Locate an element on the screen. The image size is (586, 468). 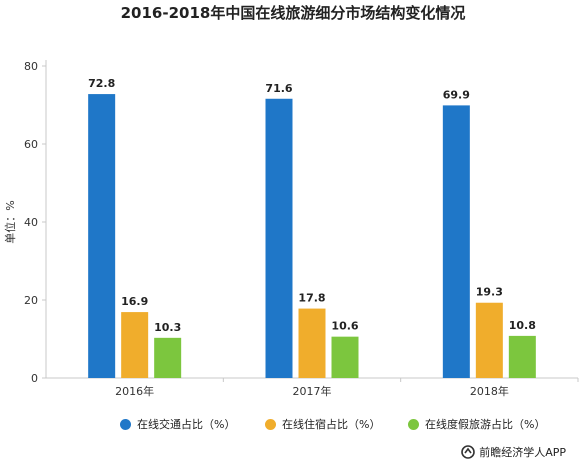
bar-value-label: 16.9 is located at coordinates (134, 301).